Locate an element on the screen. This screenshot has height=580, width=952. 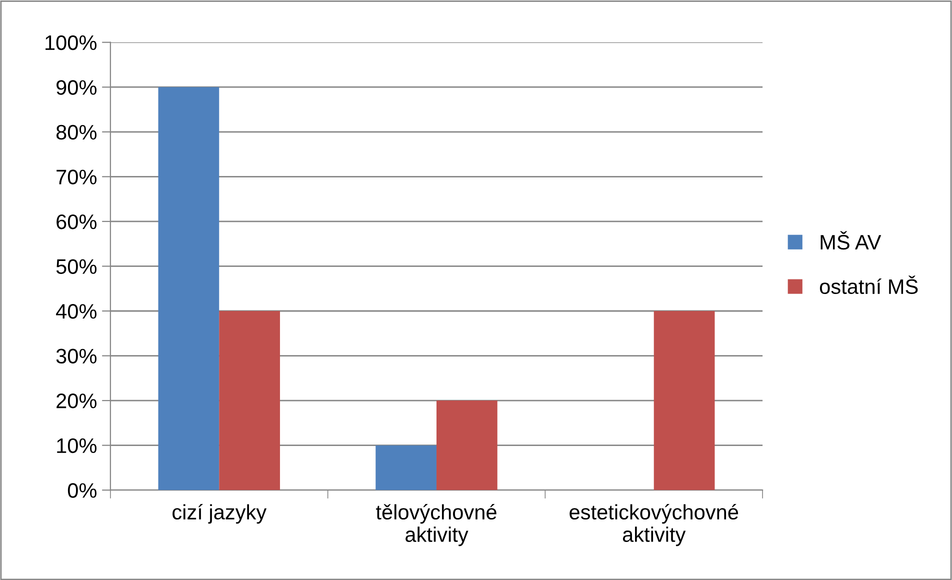
y-tick-label: 90% is located at coordinates (76, 87).